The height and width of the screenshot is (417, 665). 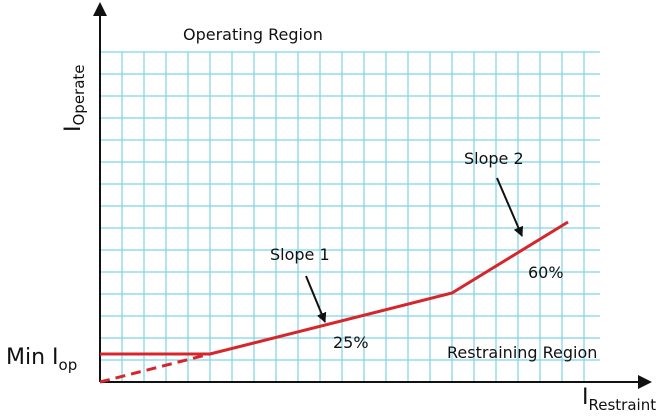 What do you see at coordinates (546, 272) in the screenshot?
I see `slope2-percent: 60%` at bounding box center [546, 272].